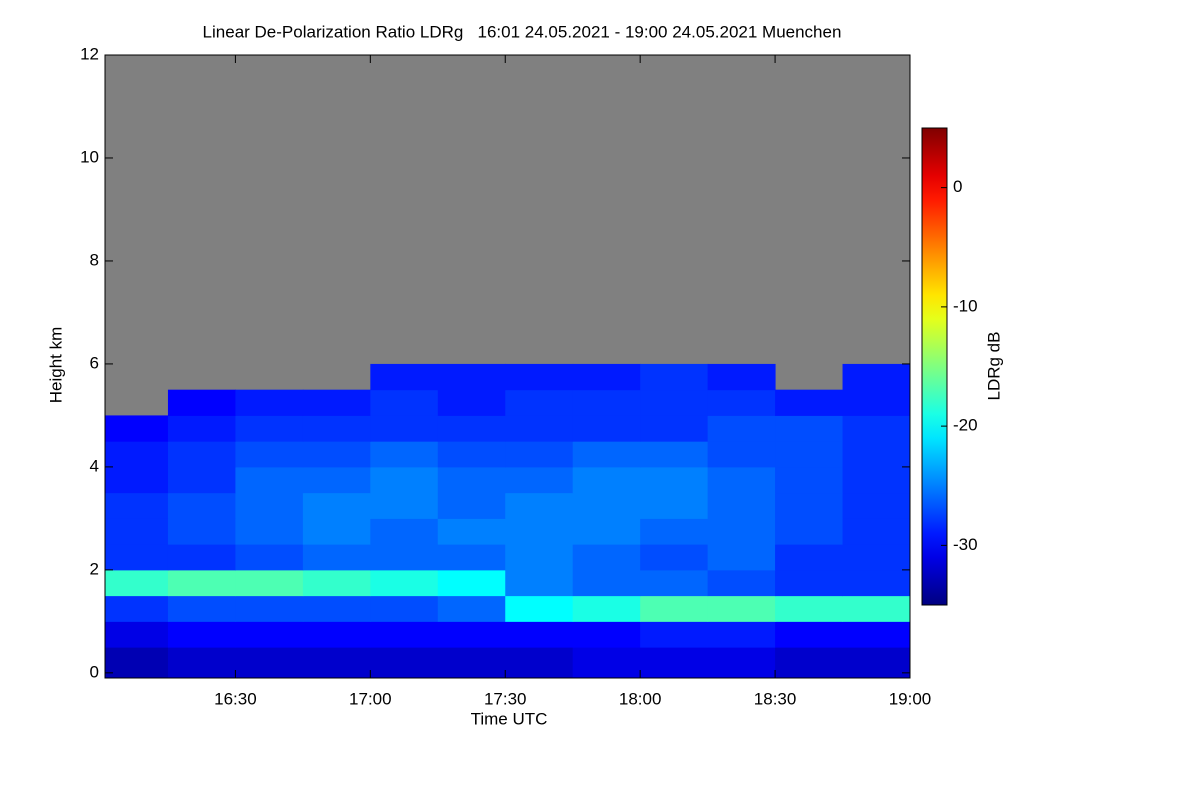  Describe the element at coordinates (910, 698) in the screenshot. I see `x-tick-label: 19:00` at that location.